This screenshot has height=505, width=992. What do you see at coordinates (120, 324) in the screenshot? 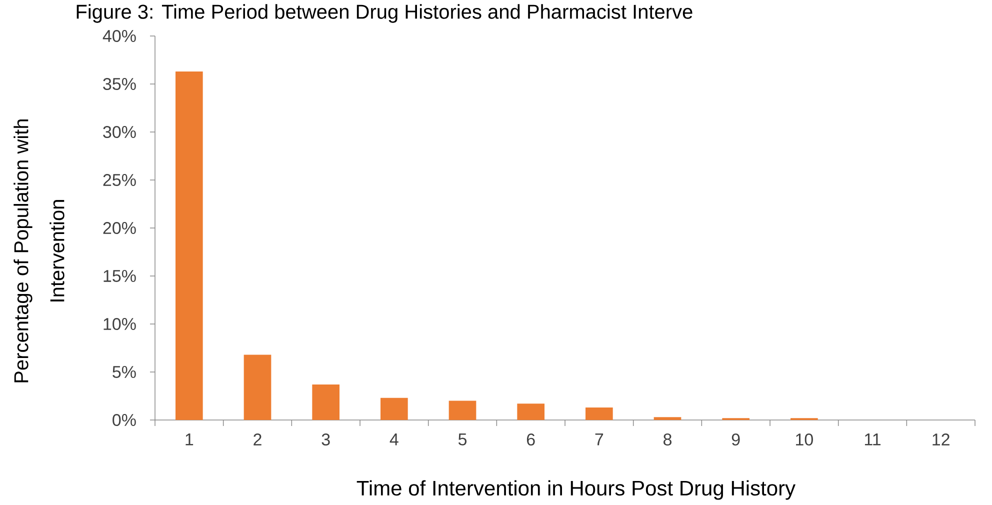
I see `y-tick-label: 10%` at bounding box center [120, 324].